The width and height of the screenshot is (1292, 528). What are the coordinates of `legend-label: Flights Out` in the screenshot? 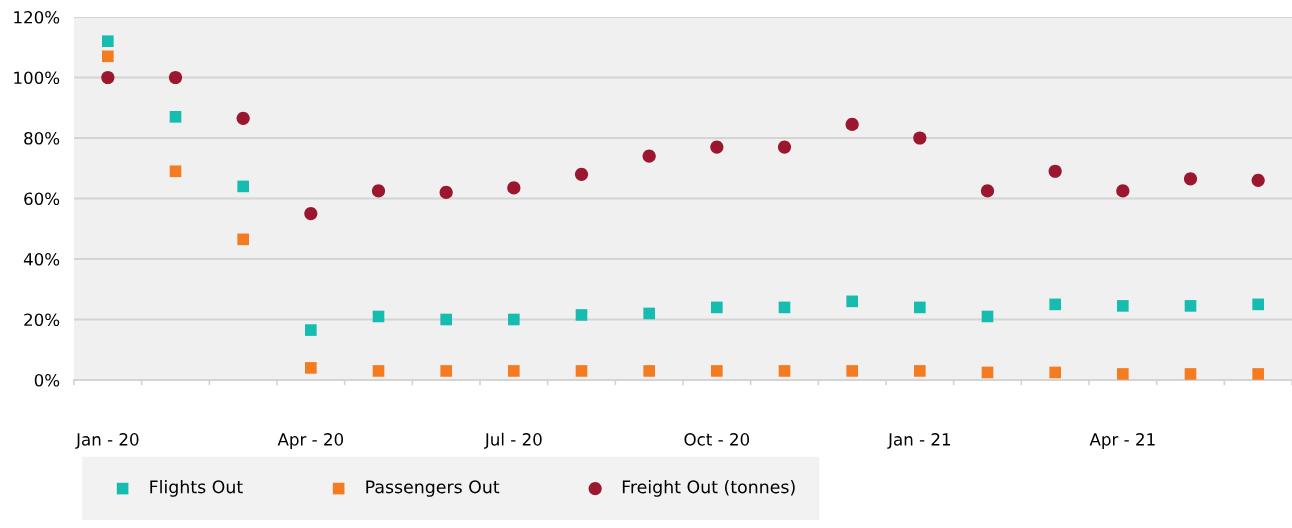 It's located at (196, 488).